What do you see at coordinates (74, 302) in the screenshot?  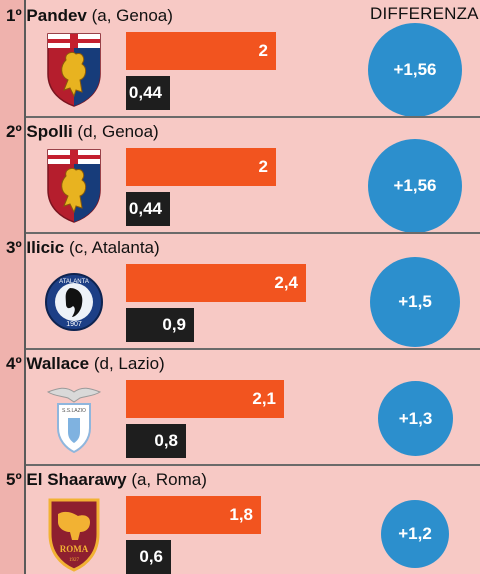 I see `atalanta-crest-icon: ATALANTA 1907` at bounding box center [74, 302].